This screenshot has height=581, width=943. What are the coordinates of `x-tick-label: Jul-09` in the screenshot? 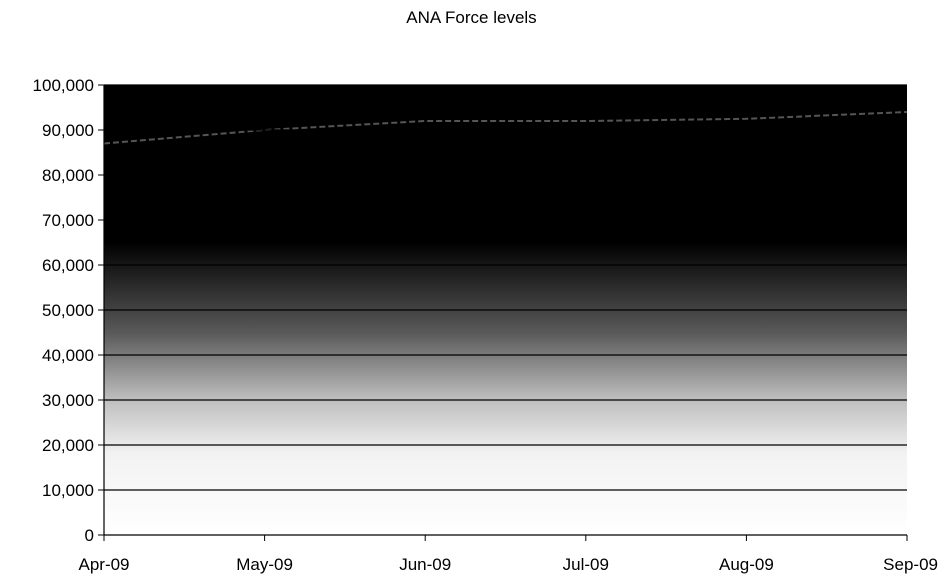 It's located at (586, 564).